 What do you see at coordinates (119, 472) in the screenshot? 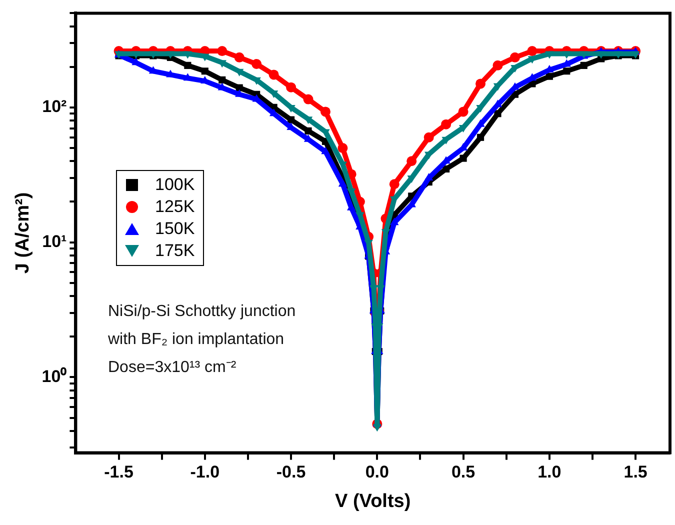
I see `x-tick-label: -1.5` at bounding box center [119, 472].